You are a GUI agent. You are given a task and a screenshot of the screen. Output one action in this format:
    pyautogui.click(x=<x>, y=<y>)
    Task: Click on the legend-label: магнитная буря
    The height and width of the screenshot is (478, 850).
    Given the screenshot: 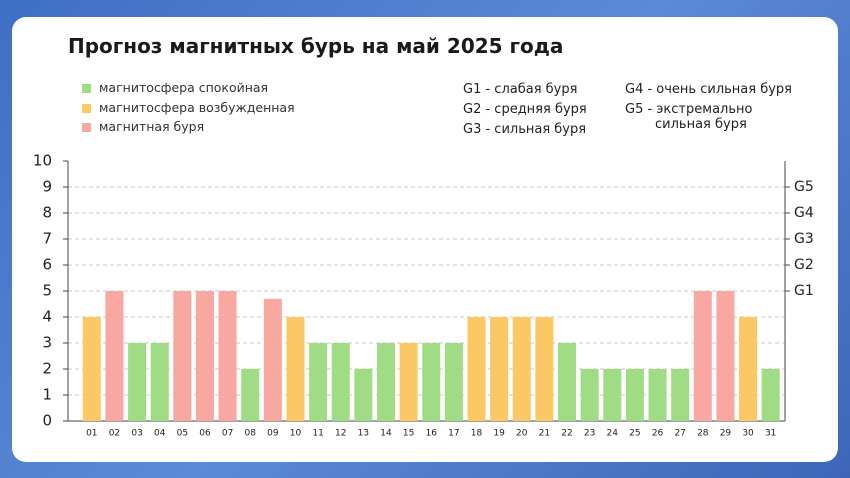 What is the action you would take?
    pyautogui.click(x=152, y=126)
    